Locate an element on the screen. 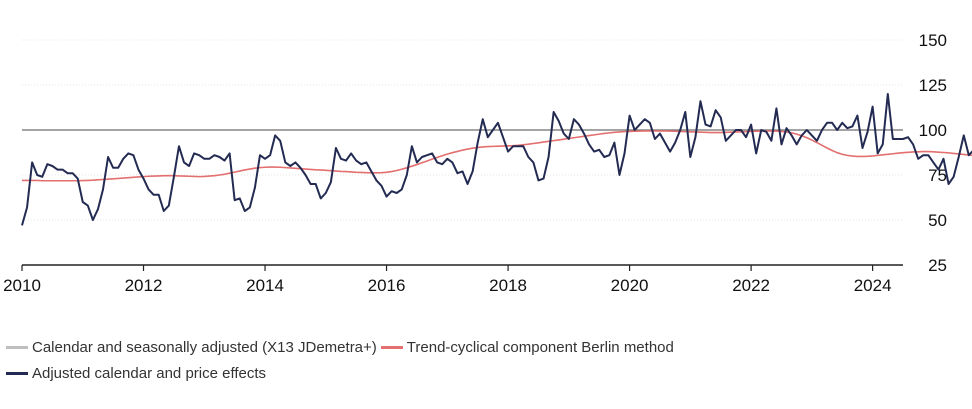 The width and height of the screenshot is (972, 409). x-tick-label-2016: 2016 is located at coordinates (387, 285).